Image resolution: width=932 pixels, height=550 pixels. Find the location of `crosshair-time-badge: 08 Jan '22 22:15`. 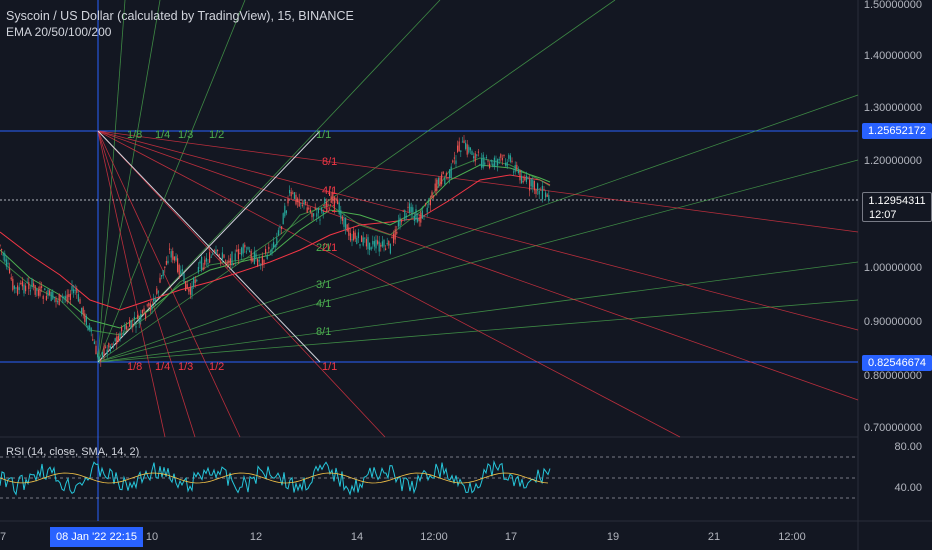

crosshair-time-badge: 08 Jan '22 22:15 is located at coordinates (97, 537).